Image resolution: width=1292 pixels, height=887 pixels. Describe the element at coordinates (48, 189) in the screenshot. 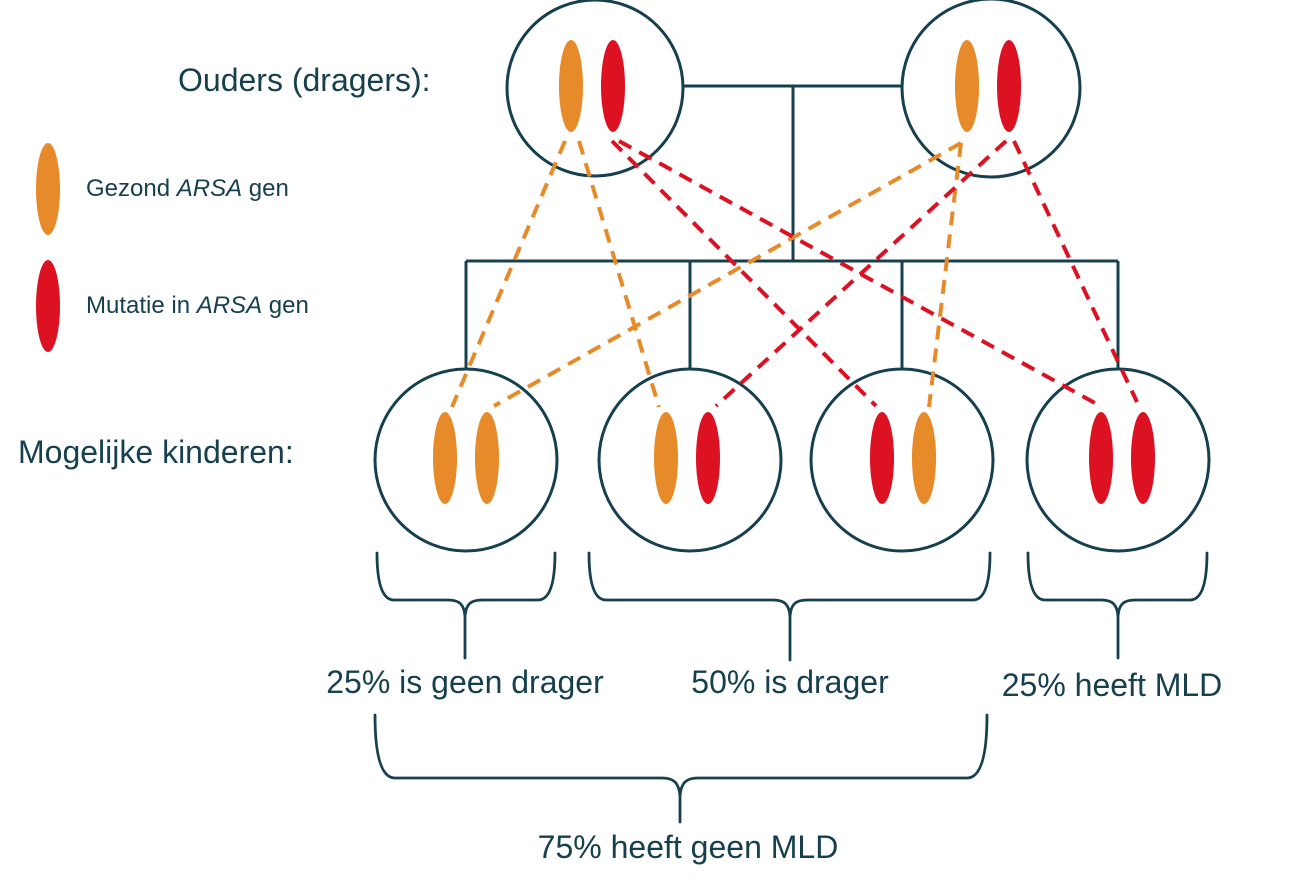

I see `legend-healthy-gene-swatch` at that location.